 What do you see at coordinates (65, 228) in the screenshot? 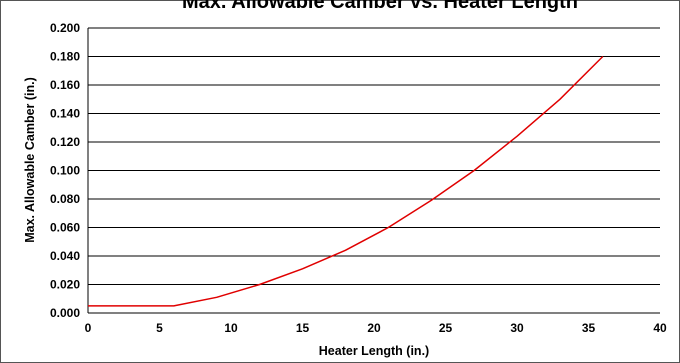
I see `y-tick-label-3: 0.060` at bounding box center [65, 228].